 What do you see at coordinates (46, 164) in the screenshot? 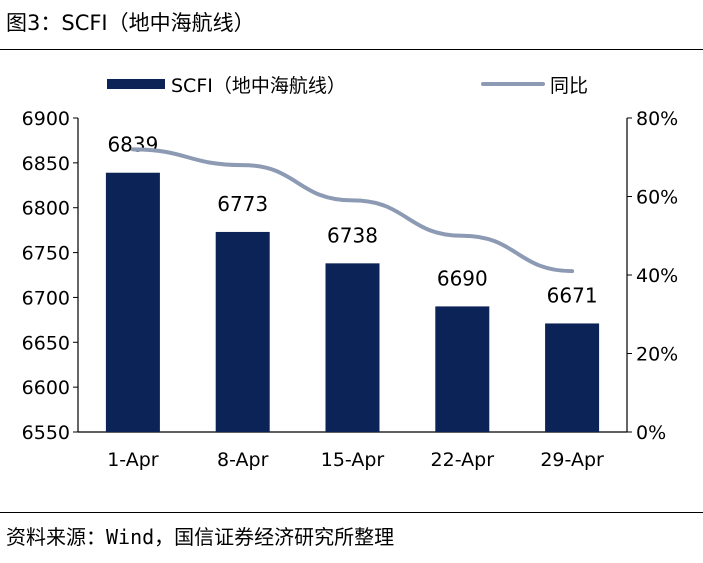
I see `y-left-tick-label: 6850` at bounding box center [46, 164].